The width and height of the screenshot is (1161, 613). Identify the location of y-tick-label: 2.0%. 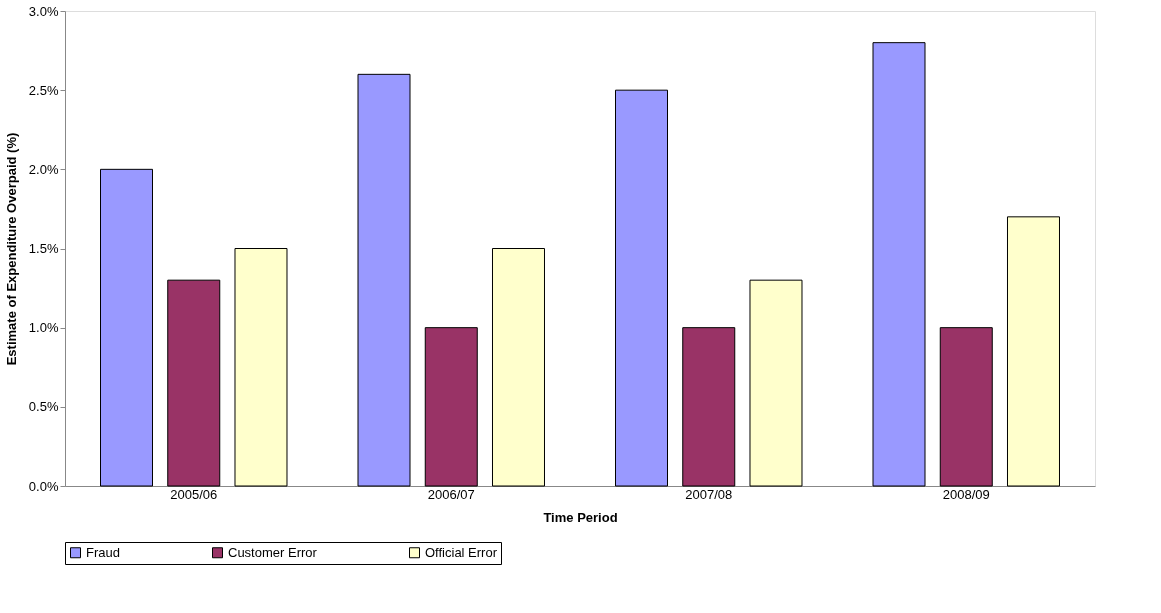
(43, 169).